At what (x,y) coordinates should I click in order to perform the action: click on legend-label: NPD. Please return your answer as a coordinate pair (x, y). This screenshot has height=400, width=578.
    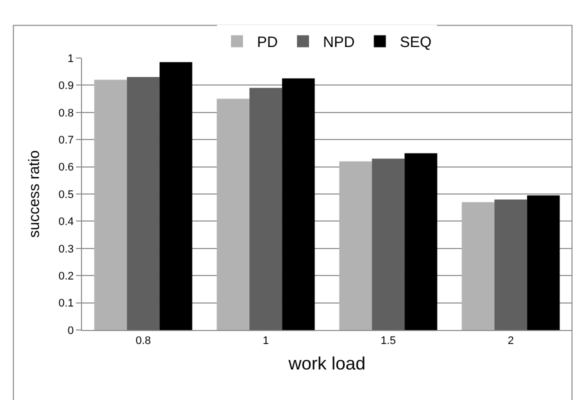
    Looking at the image, I should click on (339, 43).